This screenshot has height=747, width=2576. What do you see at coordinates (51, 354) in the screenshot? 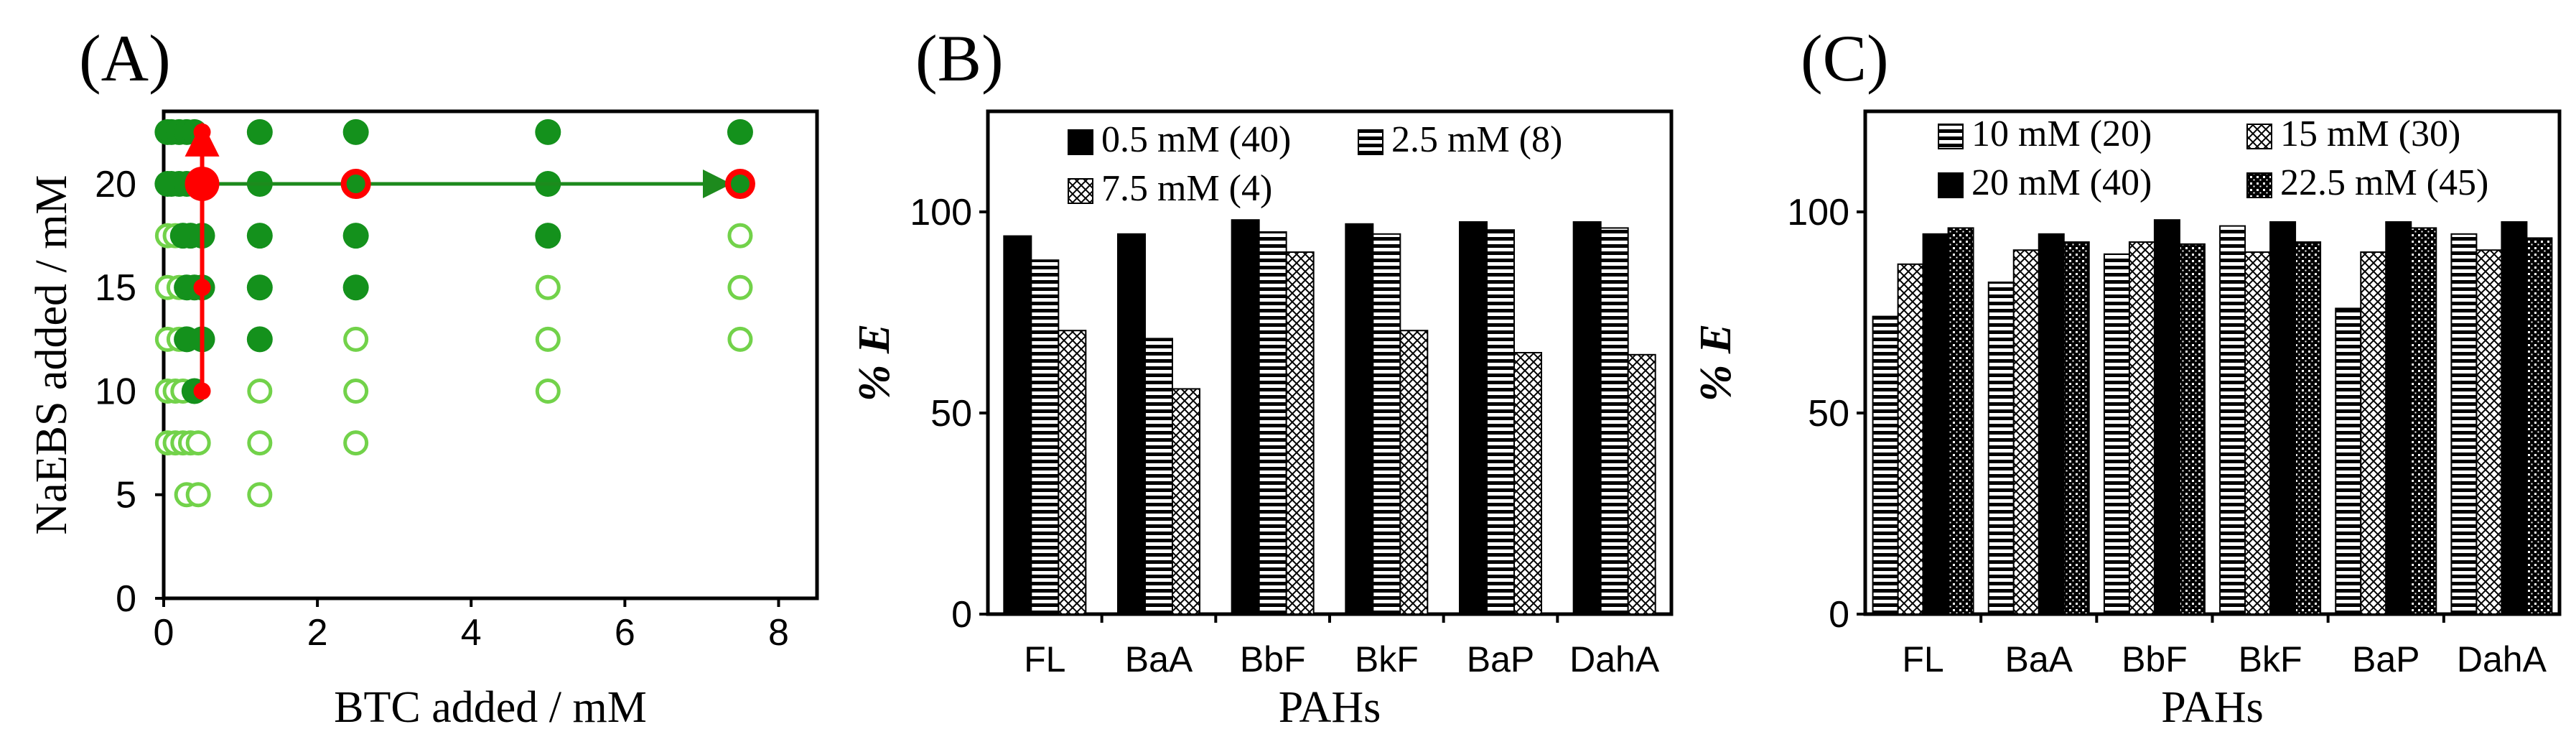
I see `y-axis-label: NaEBS added / mM` at bounding box center [51, 354].